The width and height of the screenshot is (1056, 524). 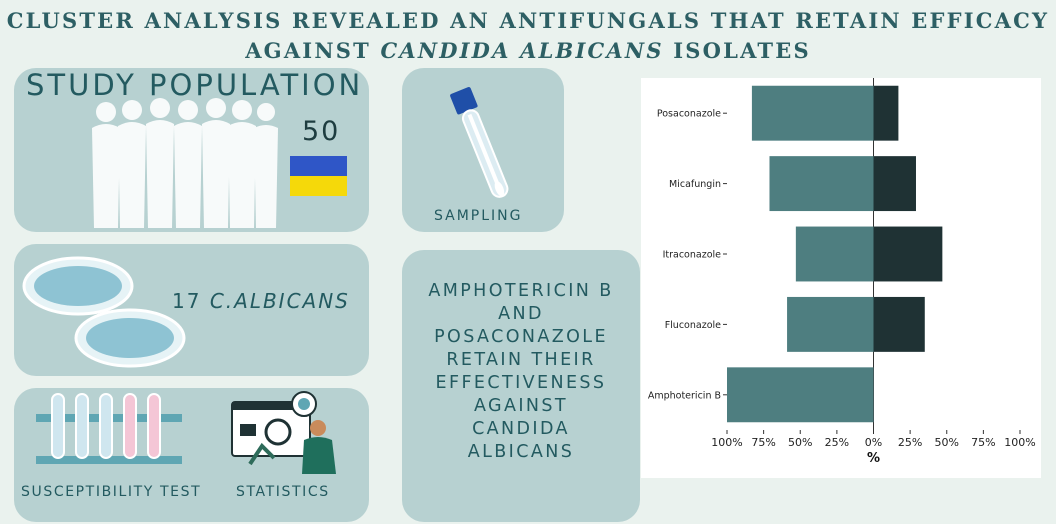 What do you see at coordinates (283, 432) in the screenshot?
I see `statistics-analyst-icon` at bounding box center [283, 432].